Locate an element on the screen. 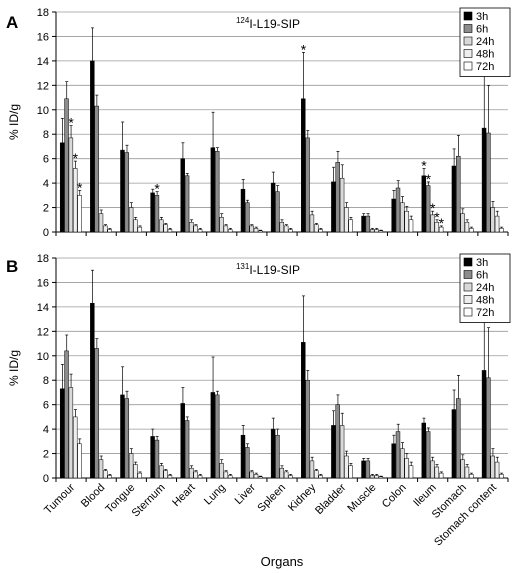  bar-6h-lung is located at coordinates (217, 436).